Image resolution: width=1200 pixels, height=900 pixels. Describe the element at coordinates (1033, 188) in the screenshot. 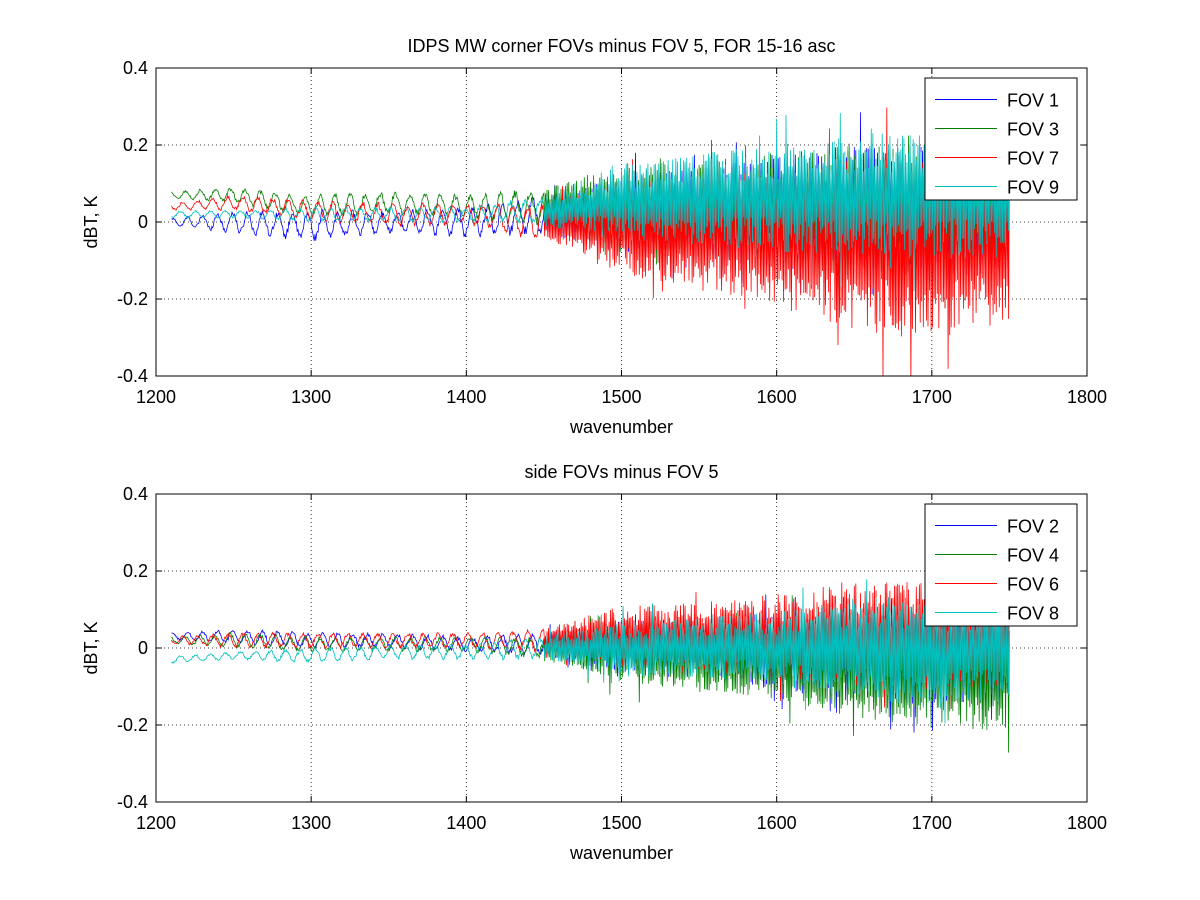

I see `legend-label: FOV 9` at that location.